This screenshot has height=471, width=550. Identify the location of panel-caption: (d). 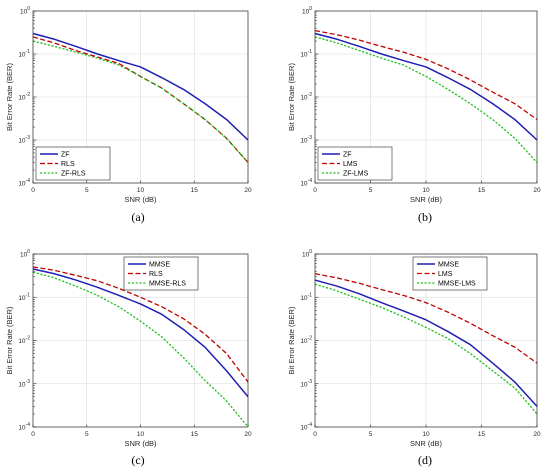
(425, 460).